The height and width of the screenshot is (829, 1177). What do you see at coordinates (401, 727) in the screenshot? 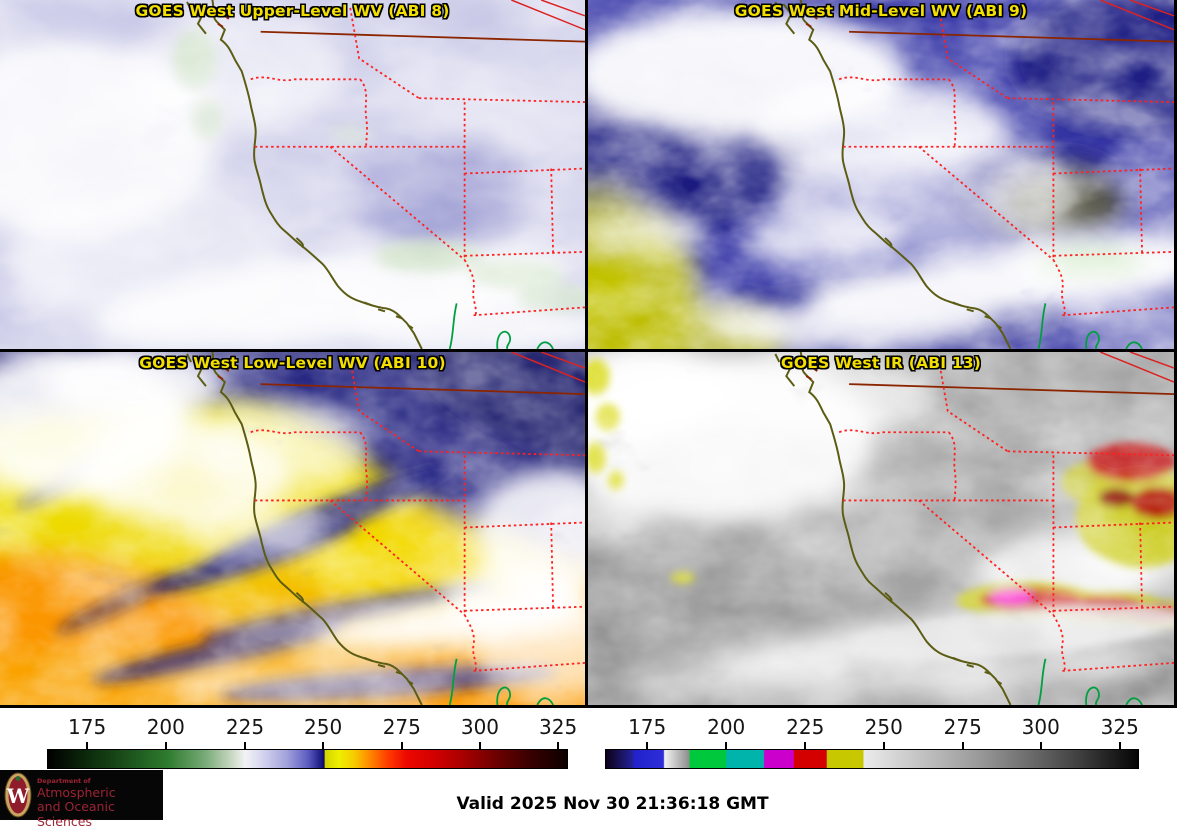
I see `wv-tick-label: 275` at bounding box center [401, 727].